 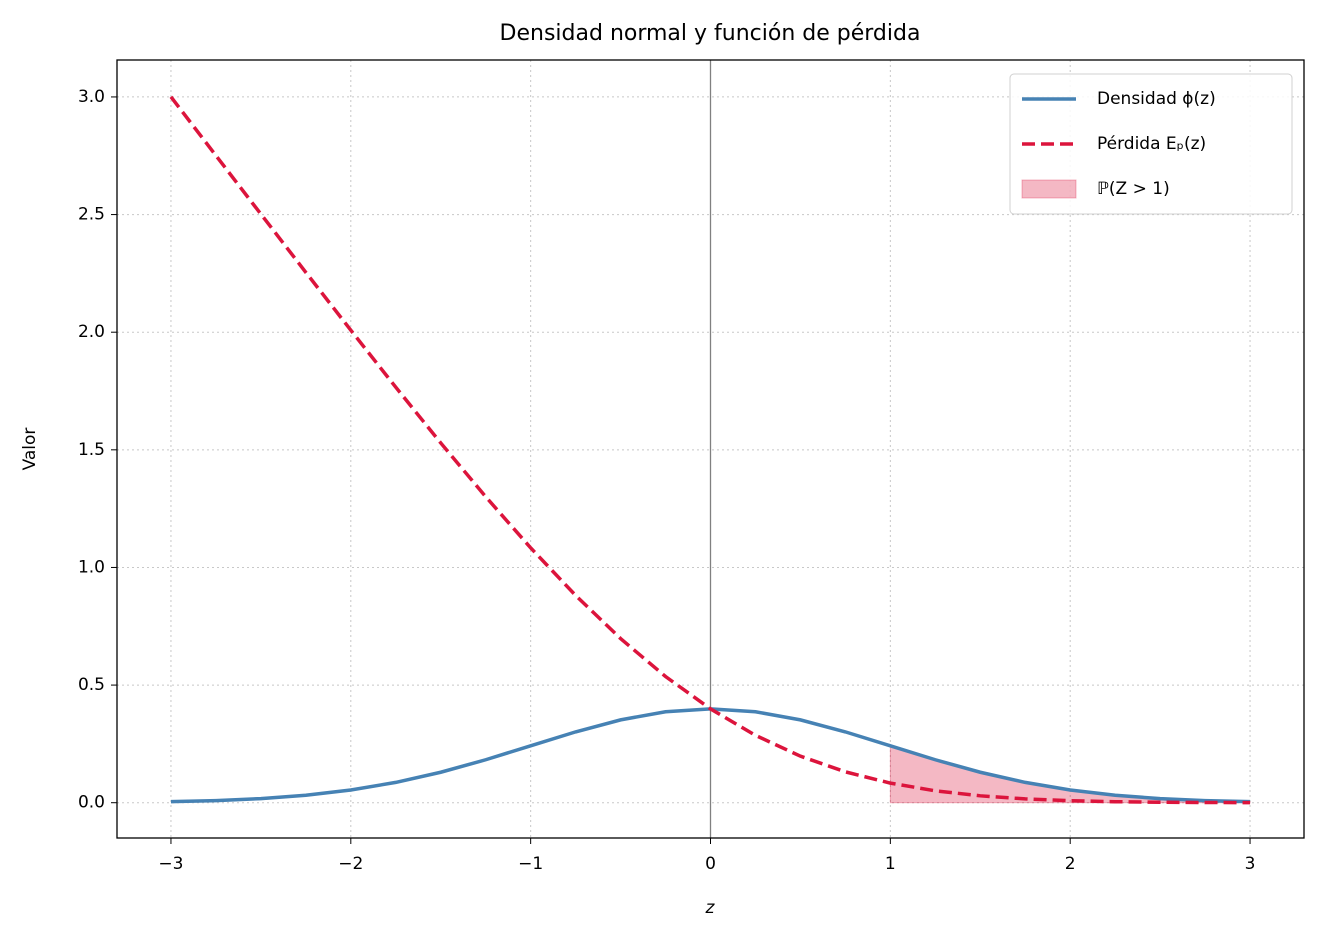 What do you see at coordinates (91, 97) in the screenshot?
I see `y-tick-label: 3.0` at bounding box center [91, 97].